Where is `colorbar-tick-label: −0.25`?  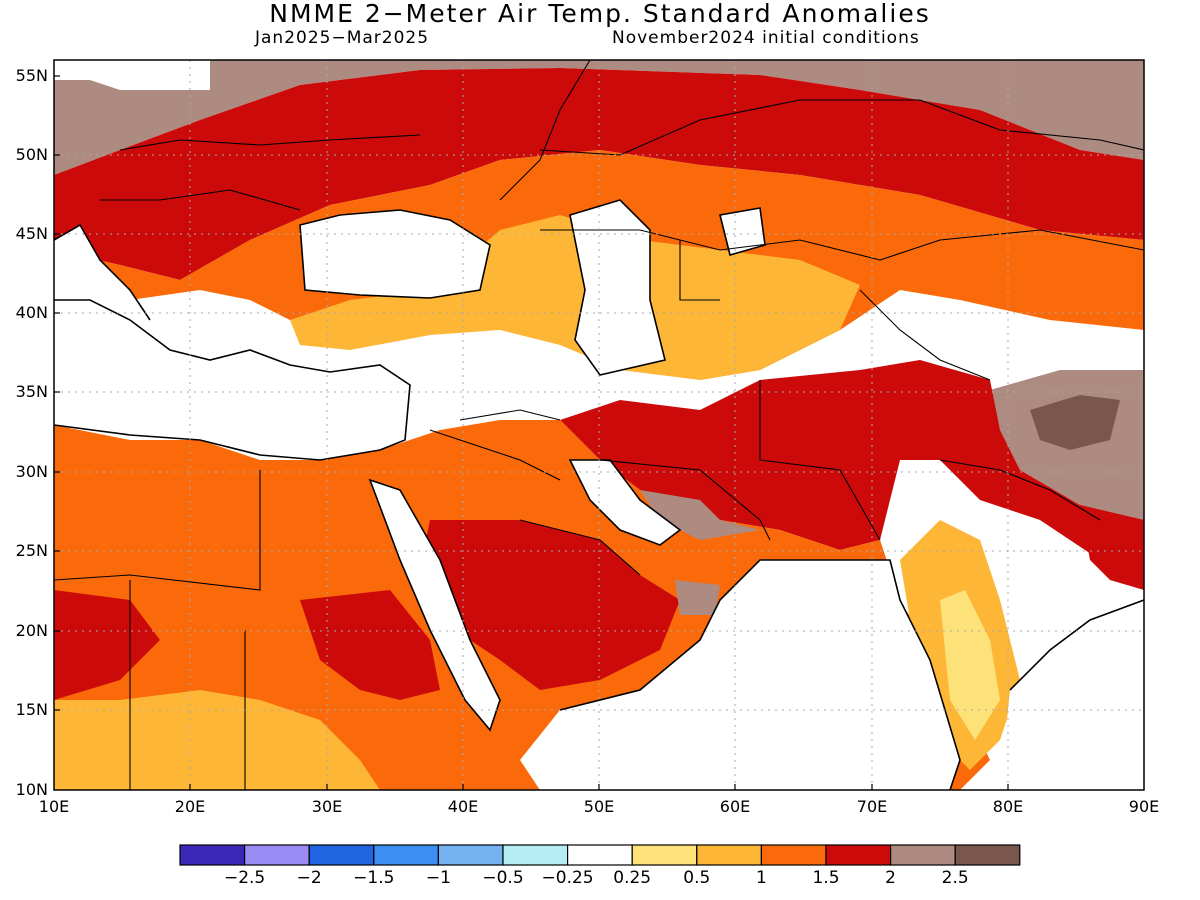 colorbar-tick-label: −0.25 is located at coordinates (567, 878).